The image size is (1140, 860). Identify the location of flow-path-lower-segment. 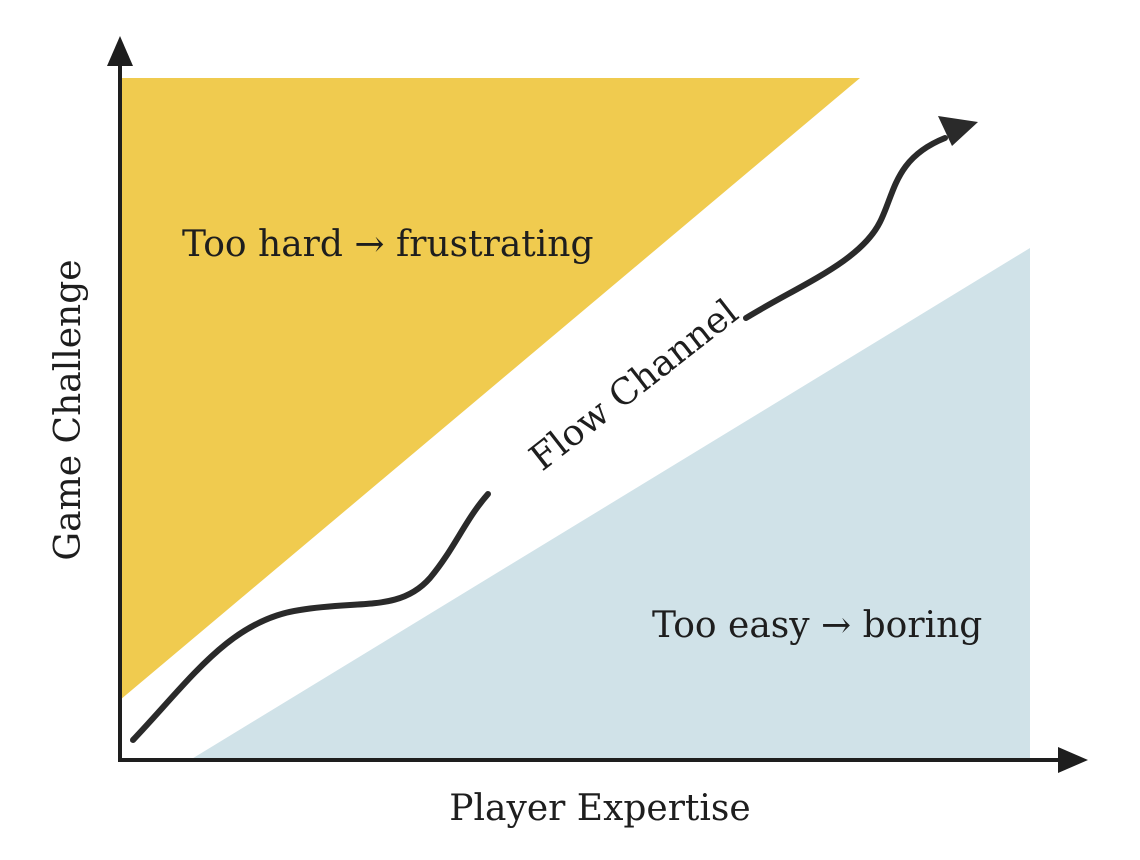
(310, 617).